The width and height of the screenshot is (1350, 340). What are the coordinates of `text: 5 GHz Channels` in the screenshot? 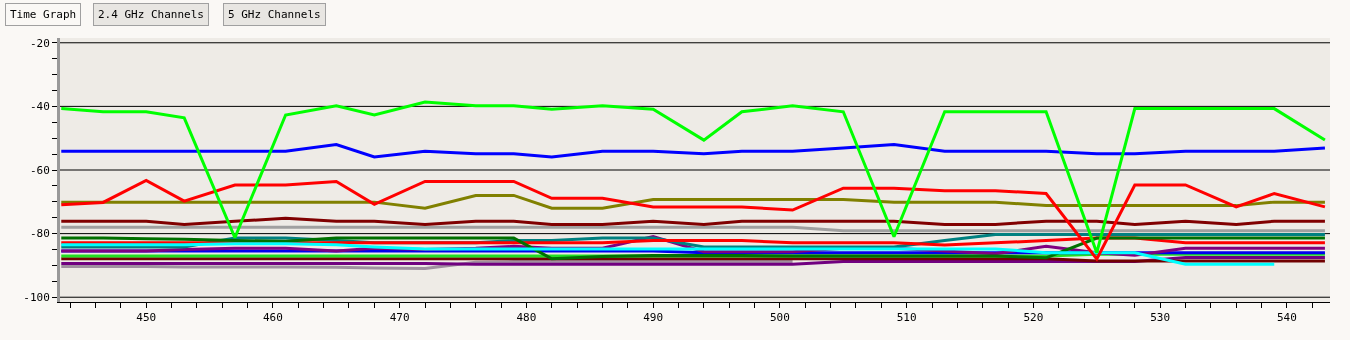 It's located at (274, 14).